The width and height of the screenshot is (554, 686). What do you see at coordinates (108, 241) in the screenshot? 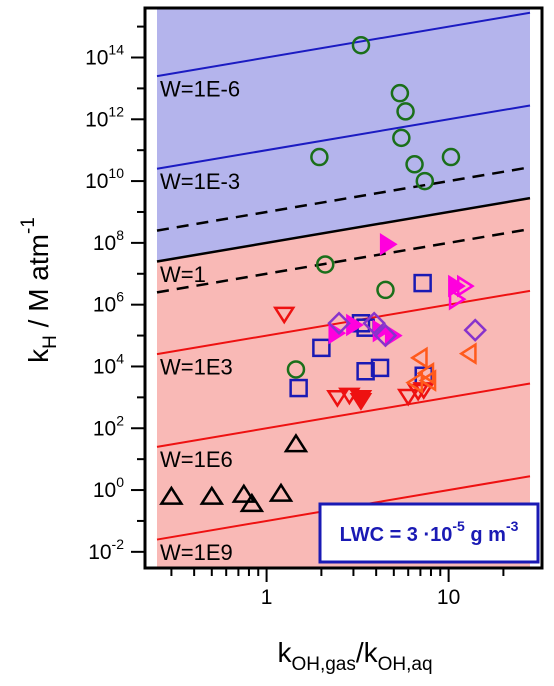
I see `y-tick-label-8: 10⁸` at bounding box center [108, 241].